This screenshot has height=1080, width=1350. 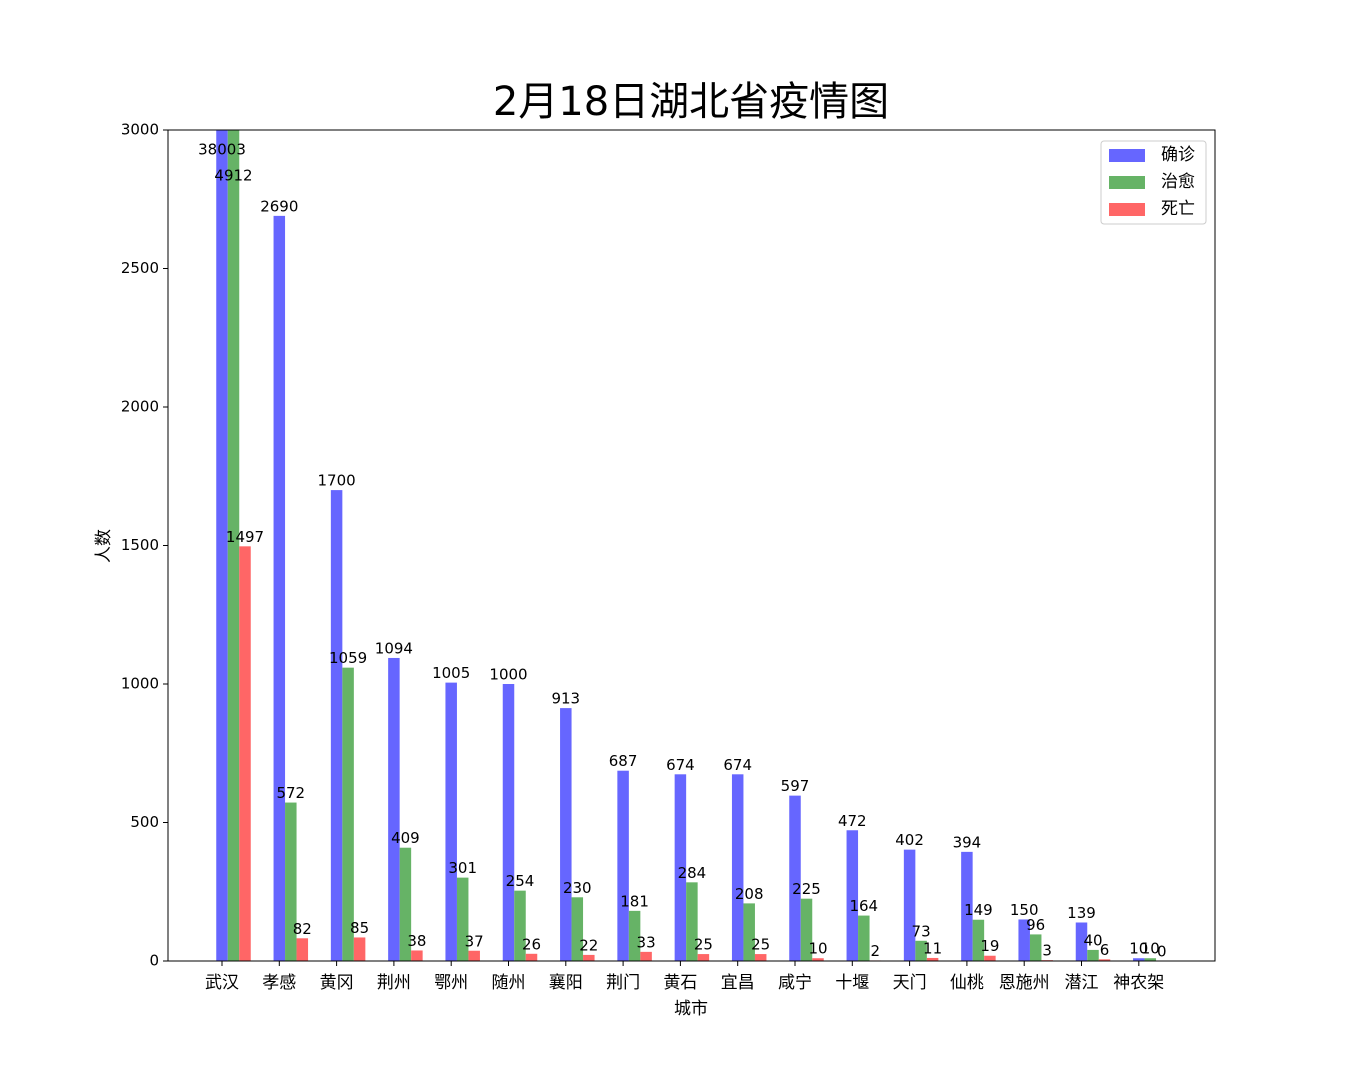 I want to click on x-tick-label: 孝感, so click(x=279, y=983).